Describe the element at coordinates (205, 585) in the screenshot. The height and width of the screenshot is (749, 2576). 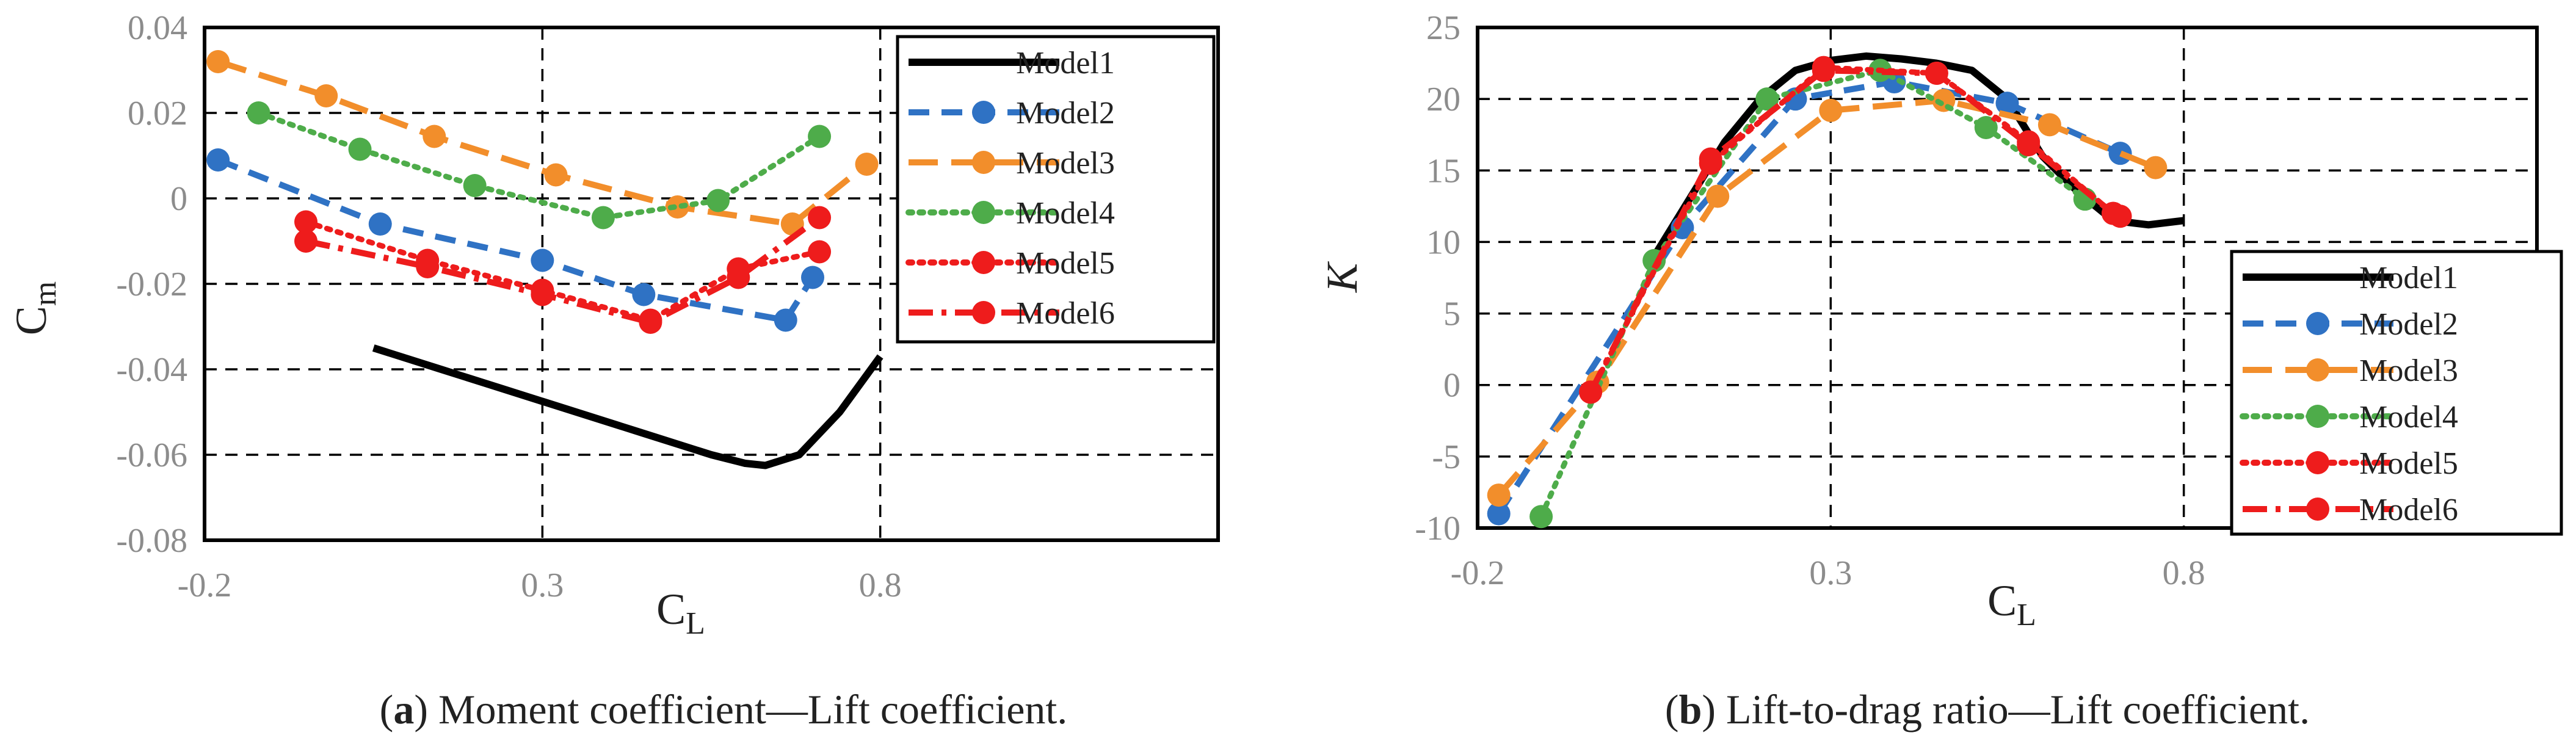
I see `x-tick-label: -0.2` at that location.